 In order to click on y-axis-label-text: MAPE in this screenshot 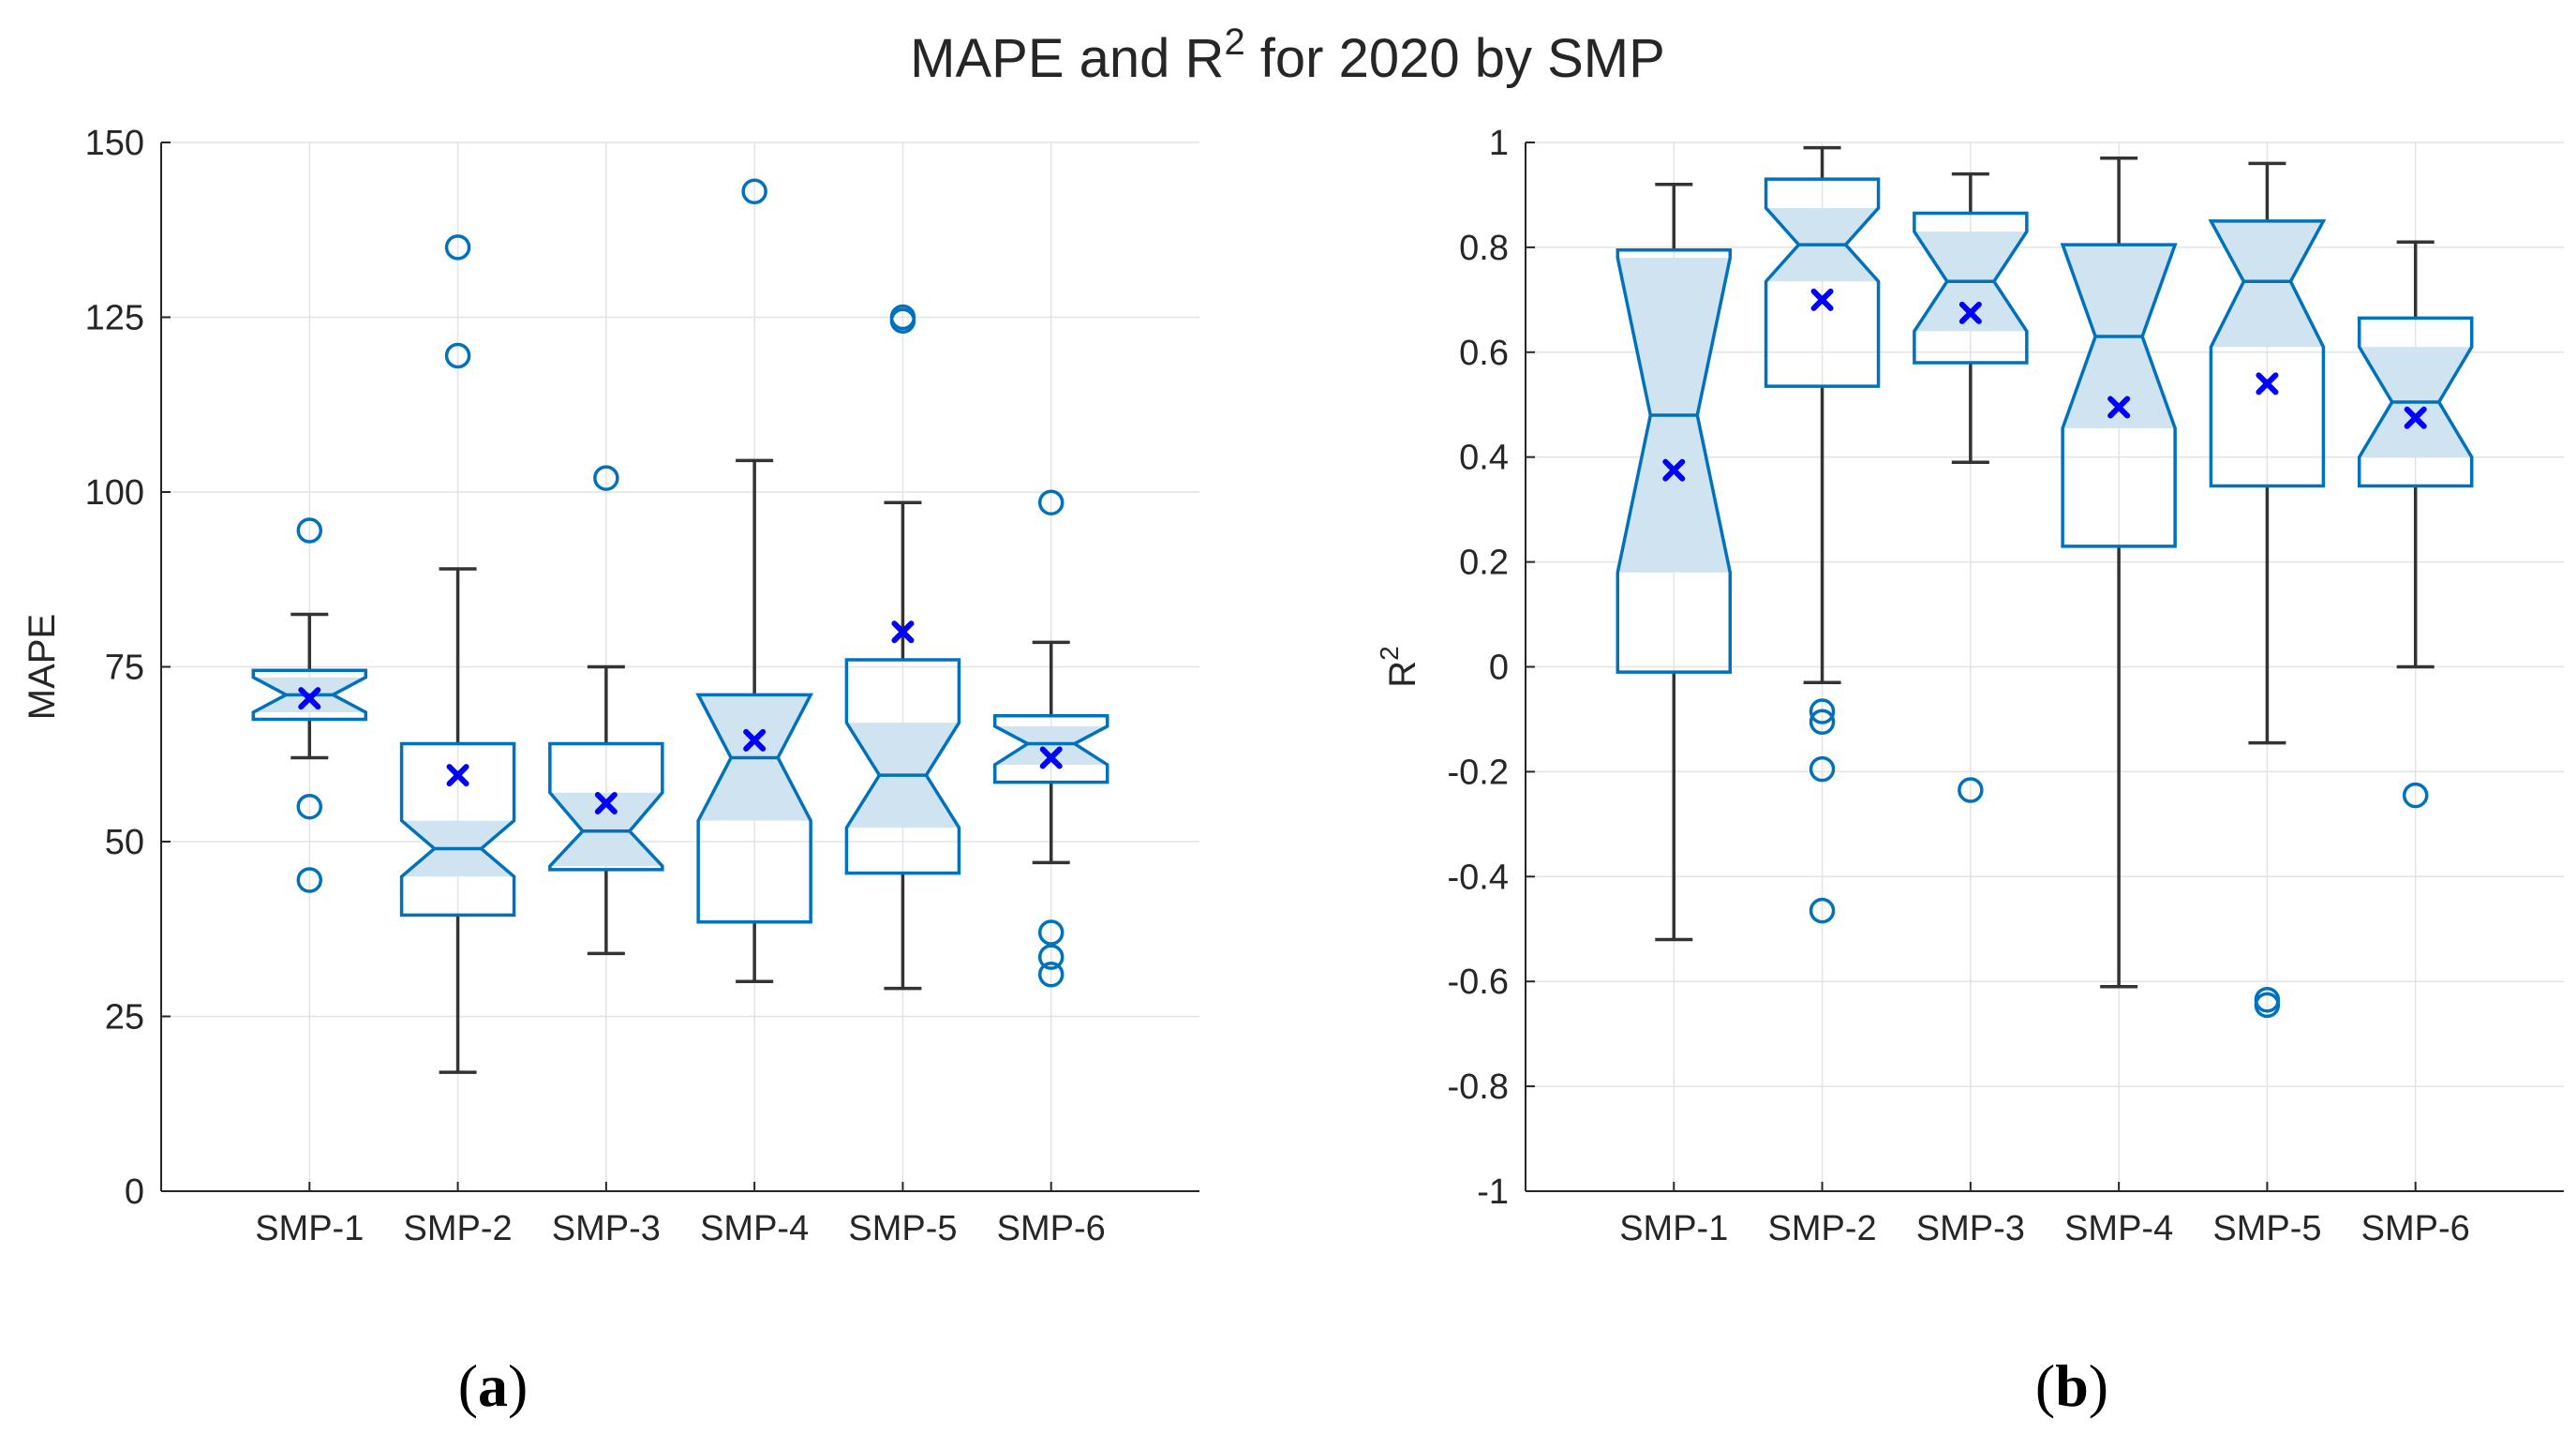, I will do `click(42, 667)`.